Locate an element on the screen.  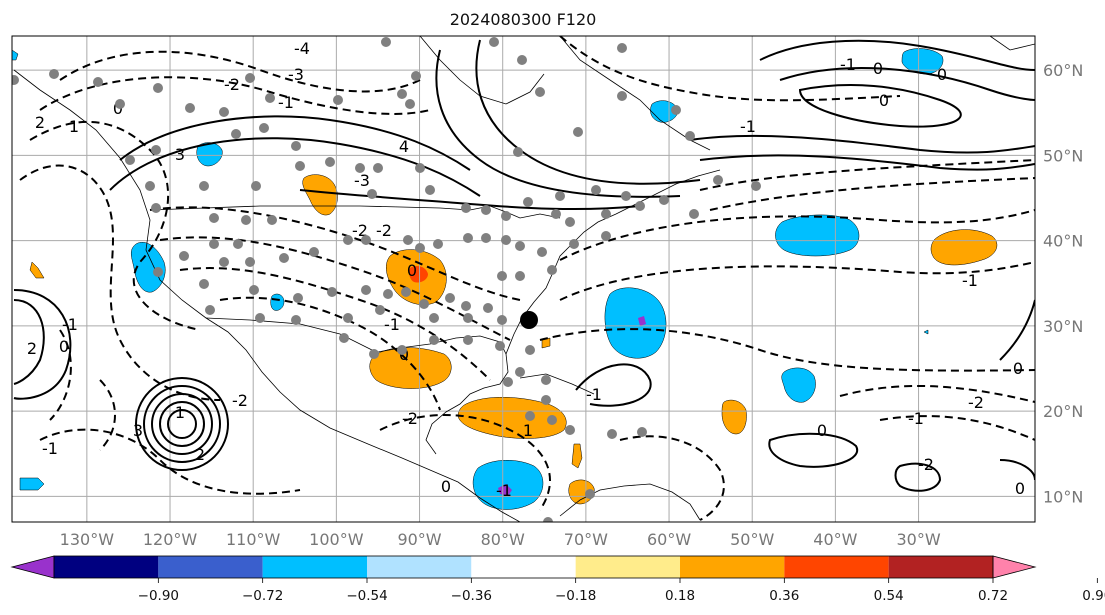
contour-label: 3 is located at coordinates (180, 154).